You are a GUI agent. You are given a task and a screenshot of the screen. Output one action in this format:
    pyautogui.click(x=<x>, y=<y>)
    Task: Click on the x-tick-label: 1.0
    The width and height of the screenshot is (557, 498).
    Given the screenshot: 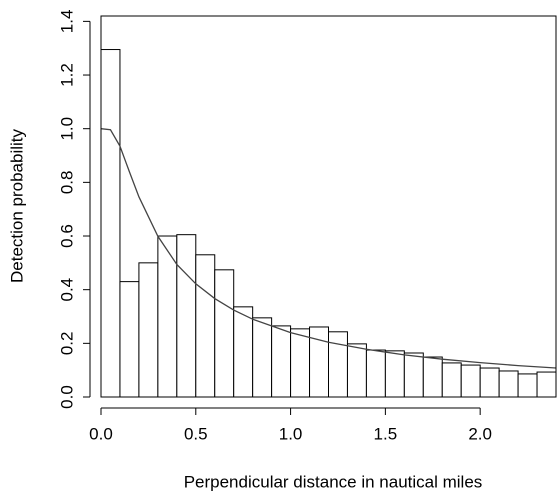 What is the action you would take?
    pyautogui.click(x=291, y=433)
    